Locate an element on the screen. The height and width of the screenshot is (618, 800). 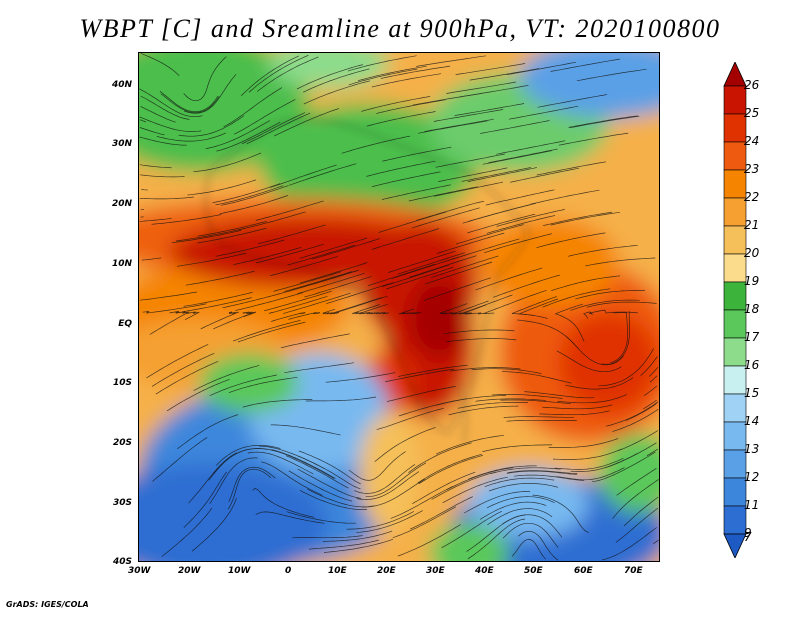
colorbar-label: 20 is located at coordinates (752, 253).